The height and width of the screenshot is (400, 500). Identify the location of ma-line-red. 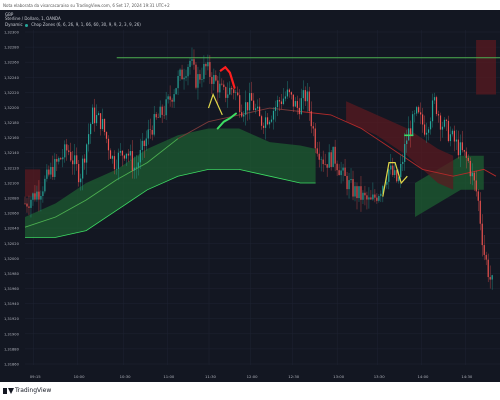
(398, 144).